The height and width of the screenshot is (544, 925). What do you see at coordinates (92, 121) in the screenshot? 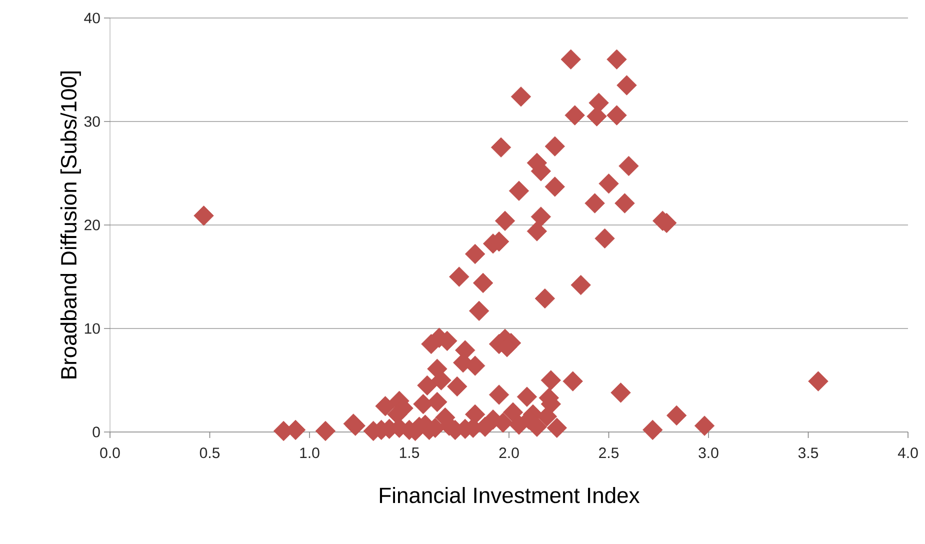
I see `y-tick-label: 30` at bounding box center [92, 121].